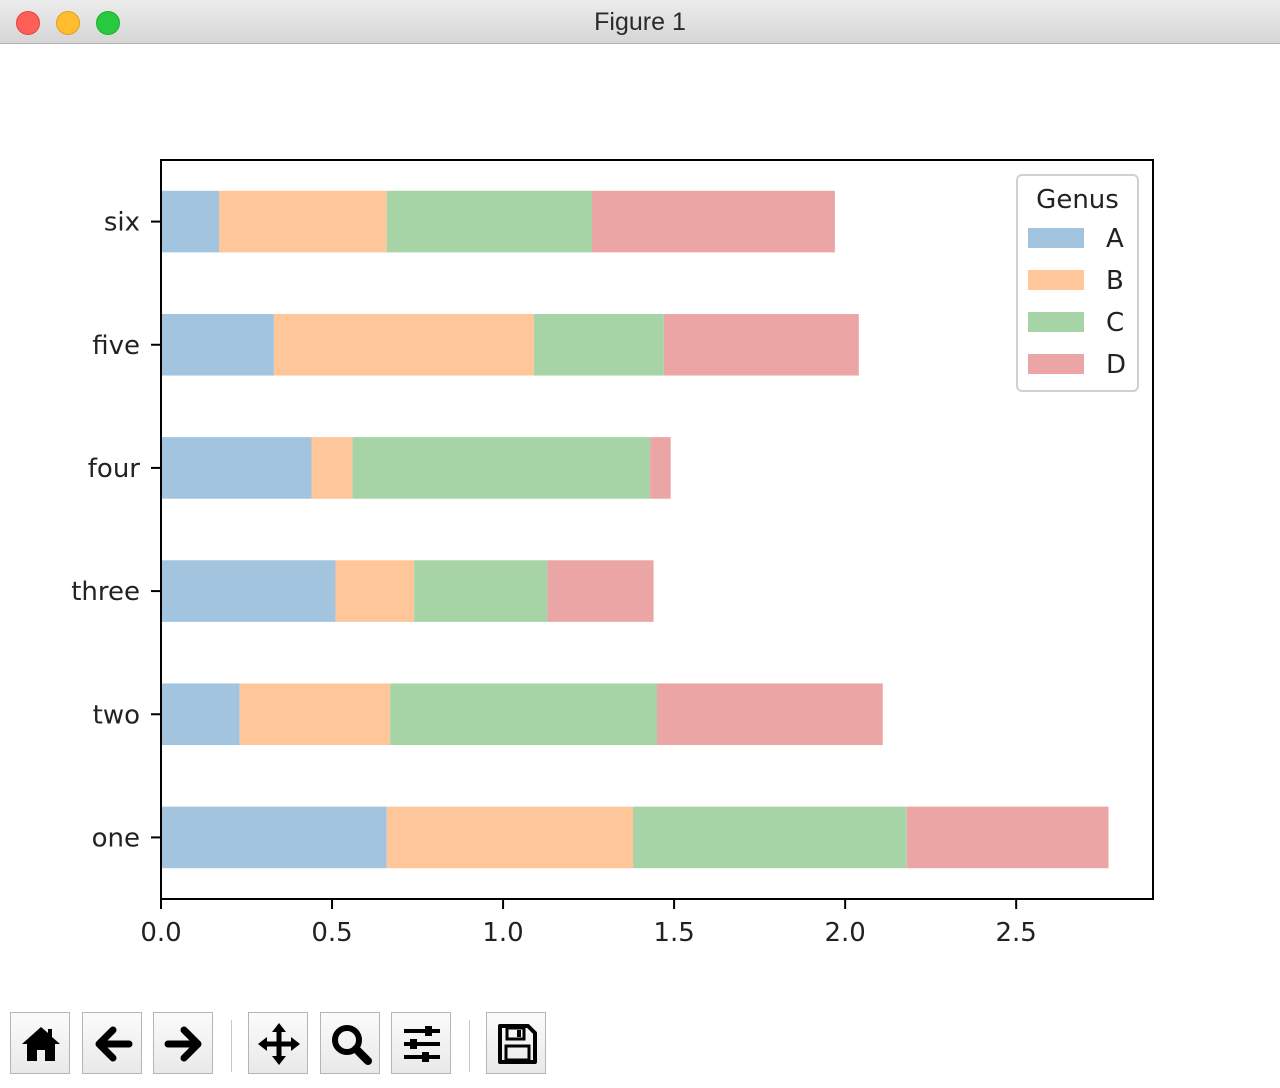 This screenshot has height=1088, width=1280. What do you see at coordinates (523, 714) in the screenshot?
I see `bar-two-C` at bounding box center [523, 714].